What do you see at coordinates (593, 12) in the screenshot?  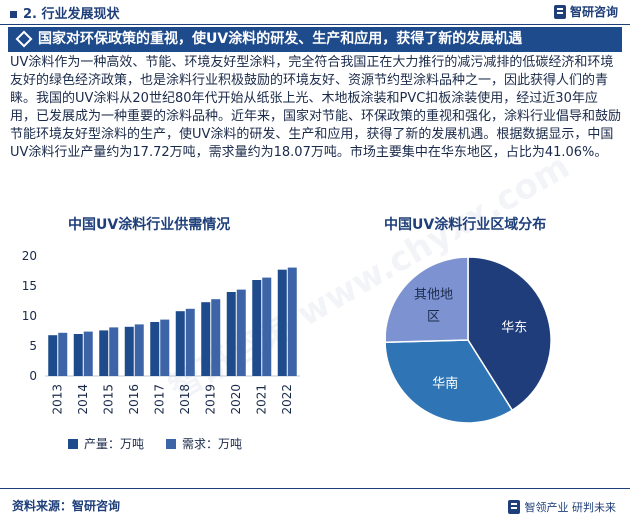 I see `logo-text: 智研咨询` at bounding box center [593, 12].